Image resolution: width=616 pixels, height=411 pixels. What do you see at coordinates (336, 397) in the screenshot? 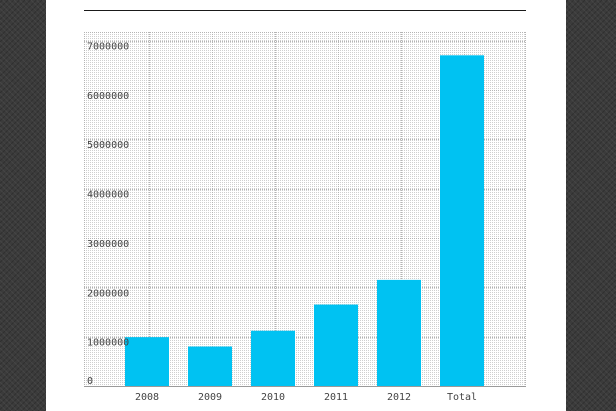
I see `x-tick-label: 2011` at bounding box center [336, 397].